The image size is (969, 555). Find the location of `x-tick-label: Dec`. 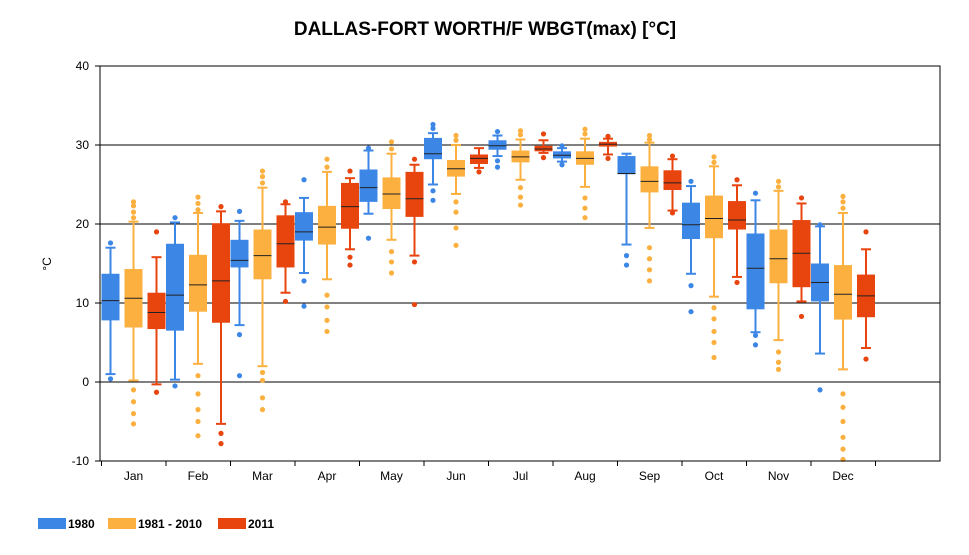

x-tick-label: Dec is located at coordinates (842, 476).